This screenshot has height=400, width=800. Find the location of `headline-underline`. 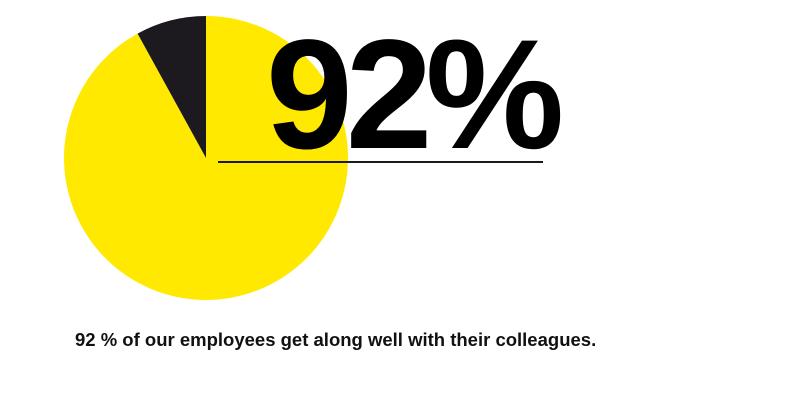

headline-underline is located at coordinates (380, 162).